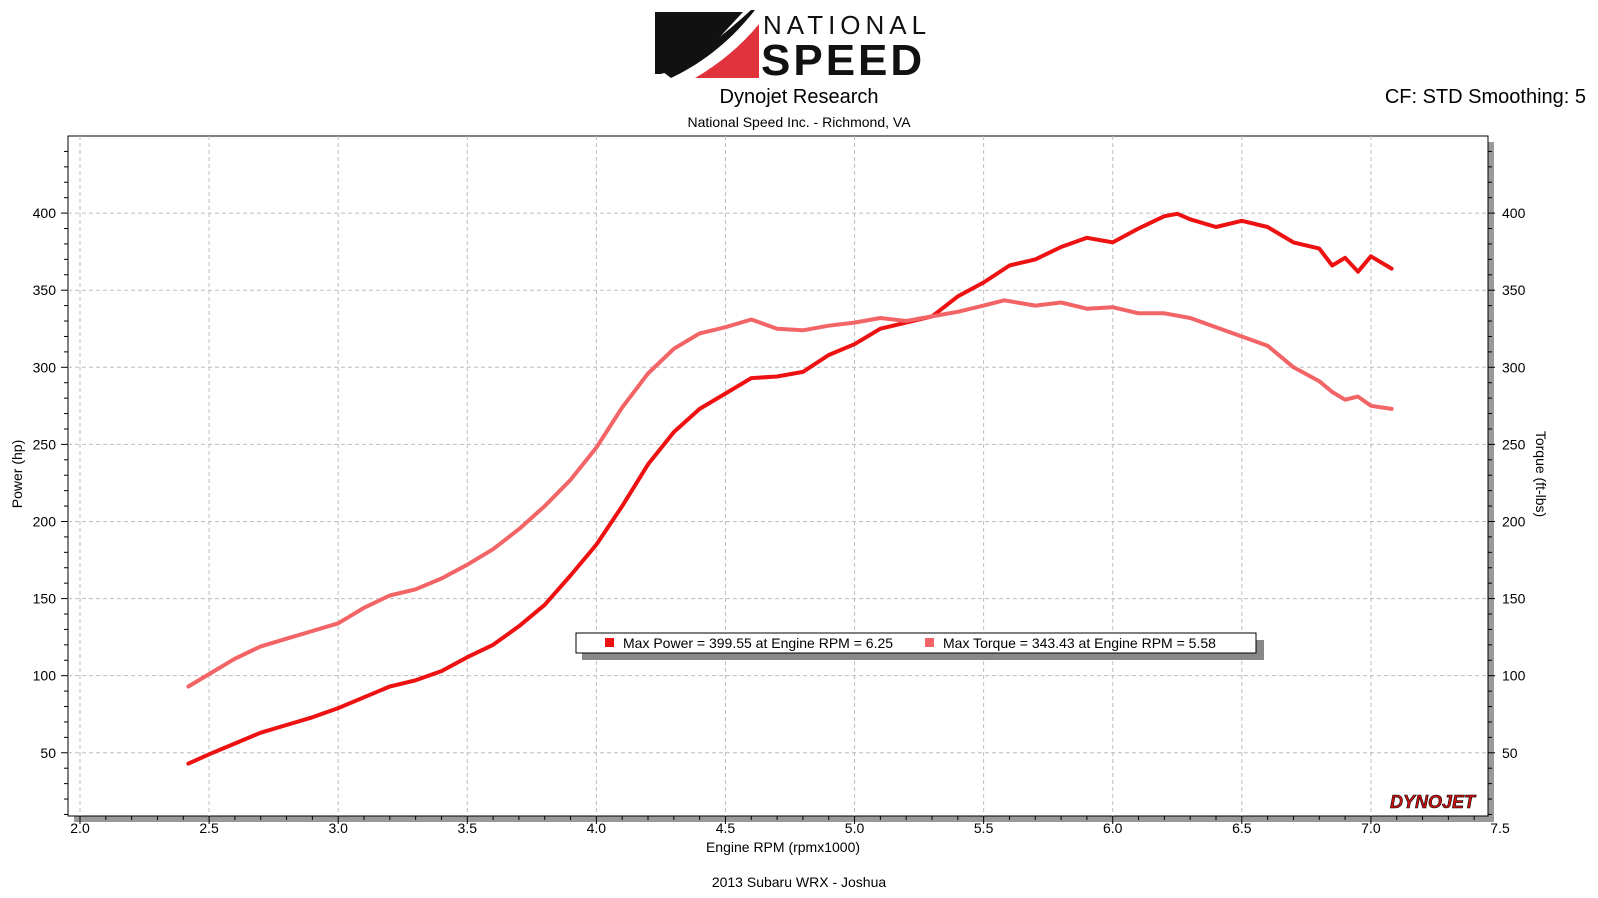 This screenshot has width=1598, height=898. I want to click on x-tick-label: 6.5, so click(1242, 828).